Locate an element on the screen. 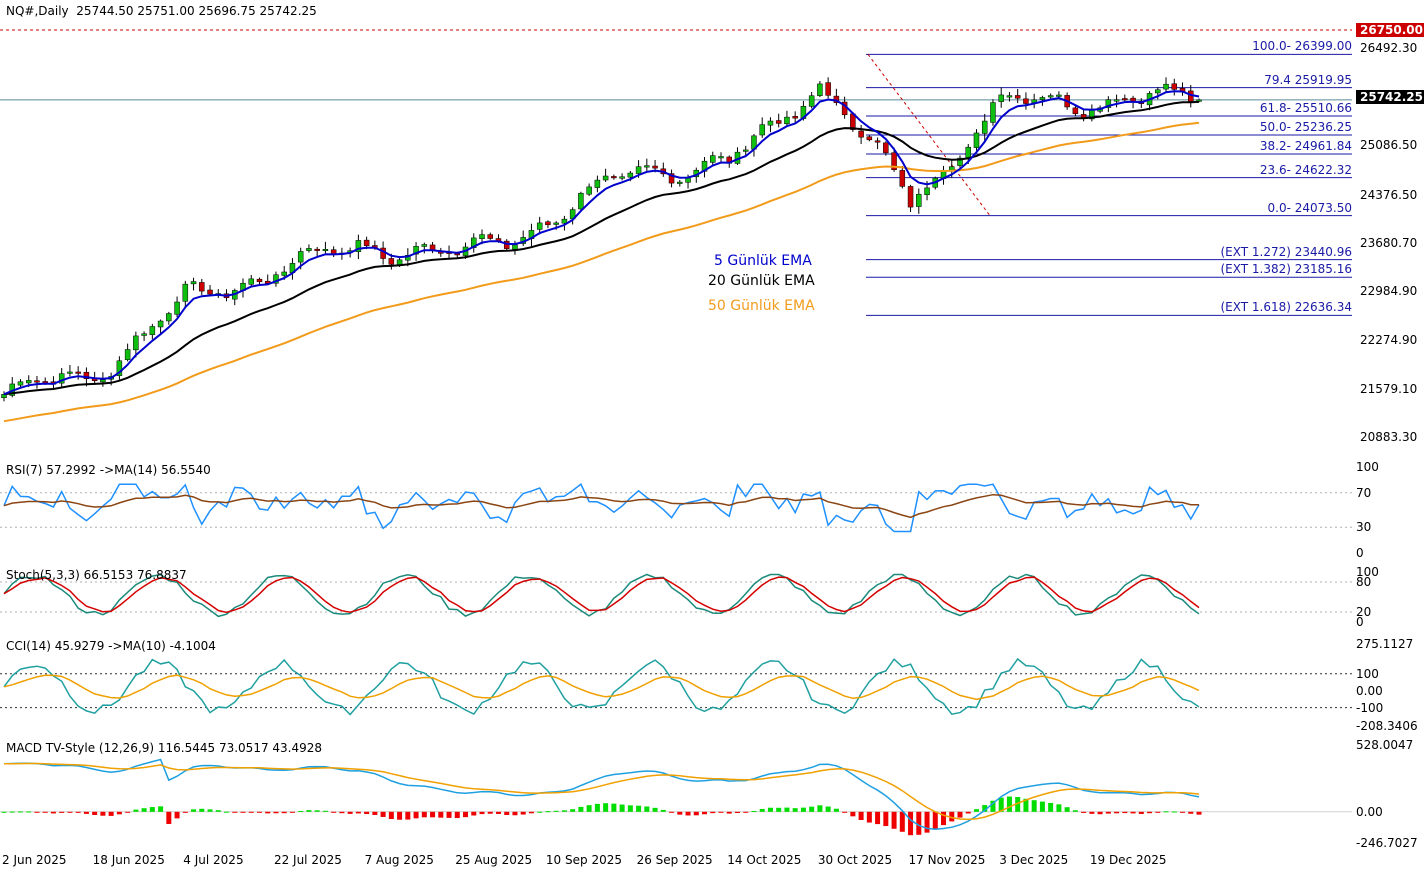 This screenshot has width=1424, height=874. rsi-line is located at coordinates (601, 508).